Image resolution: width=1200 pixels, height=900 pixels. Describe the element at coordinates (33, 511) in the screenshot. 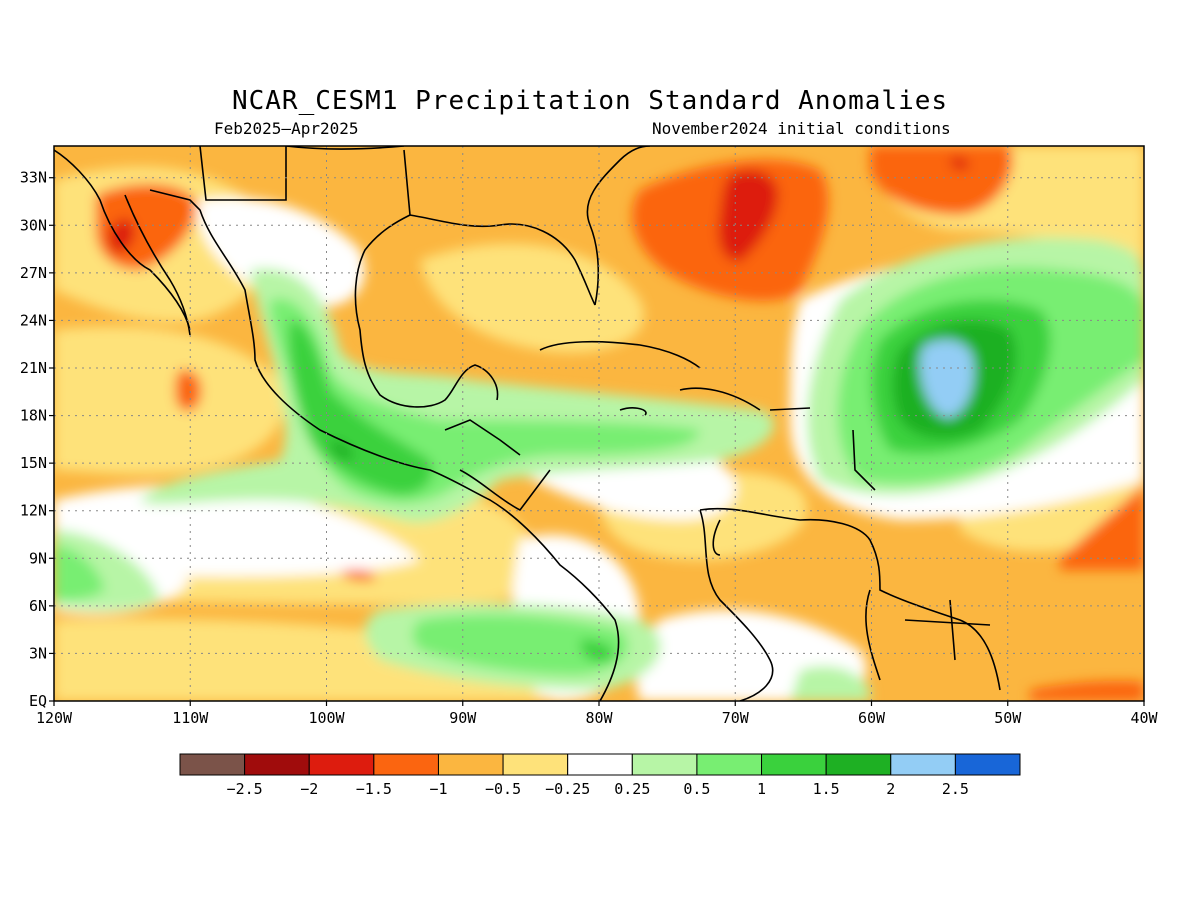

I see `lat-label: 12N` at that location.